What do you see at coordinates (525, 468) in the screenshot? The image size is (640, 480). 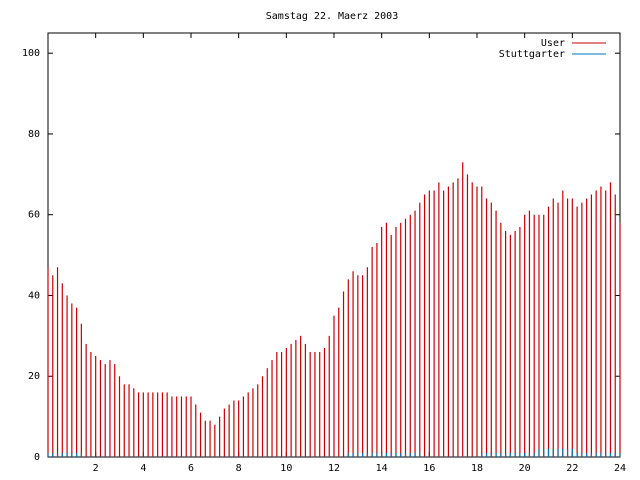 I see `x-tick-label: 20` at bounding box center [525, 468].